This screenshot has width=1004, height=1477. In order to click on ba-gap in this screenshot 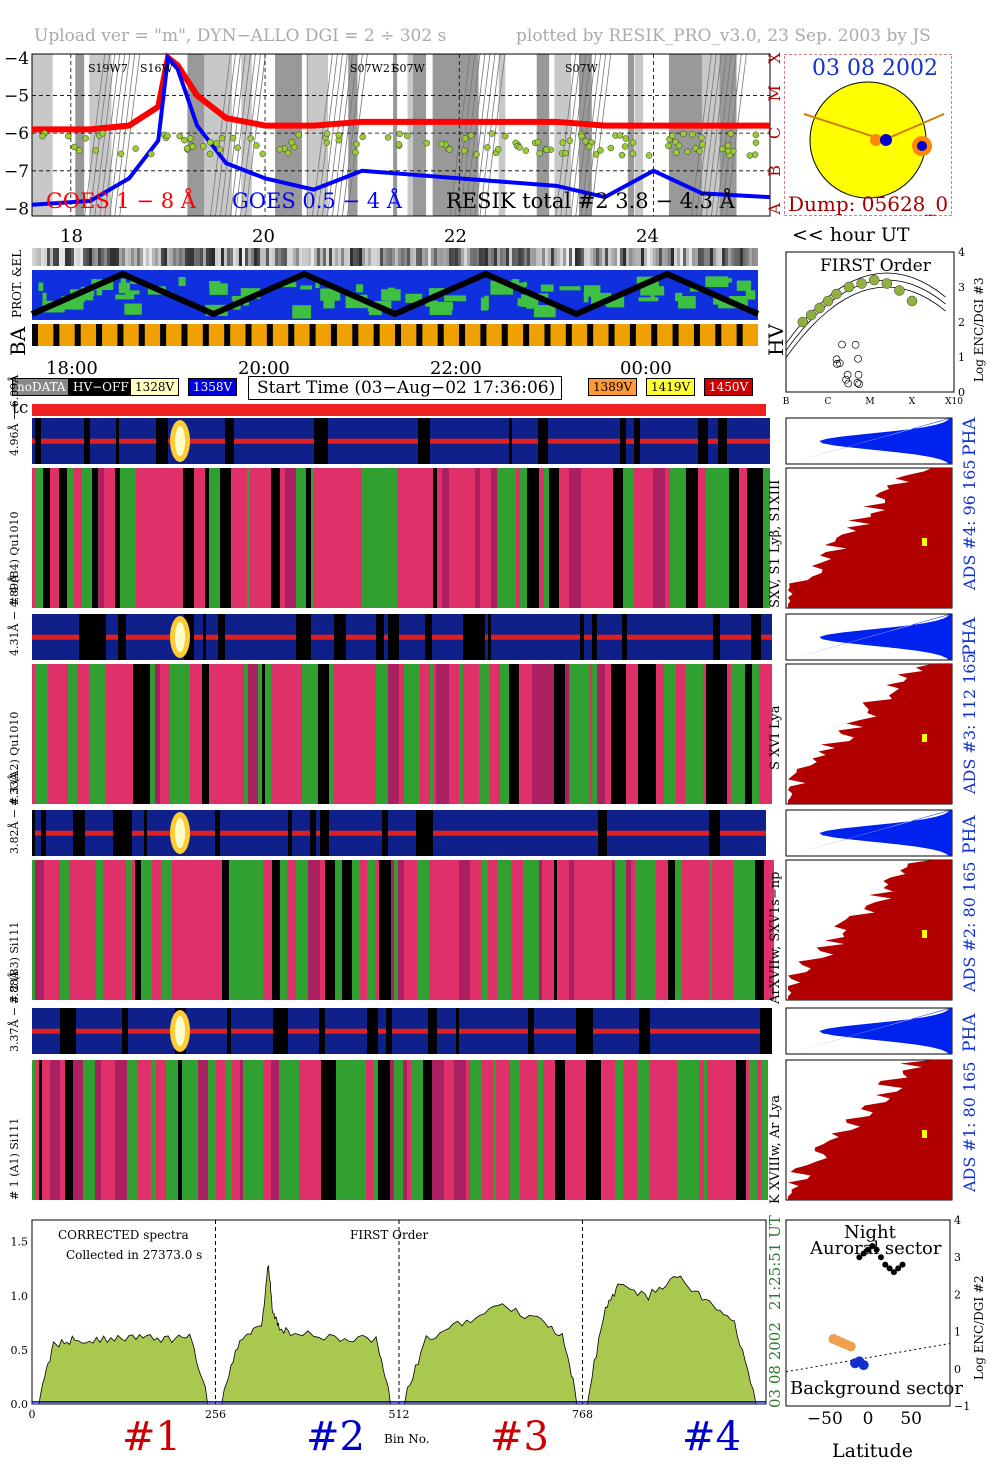, I will do `click(526, 335)`.